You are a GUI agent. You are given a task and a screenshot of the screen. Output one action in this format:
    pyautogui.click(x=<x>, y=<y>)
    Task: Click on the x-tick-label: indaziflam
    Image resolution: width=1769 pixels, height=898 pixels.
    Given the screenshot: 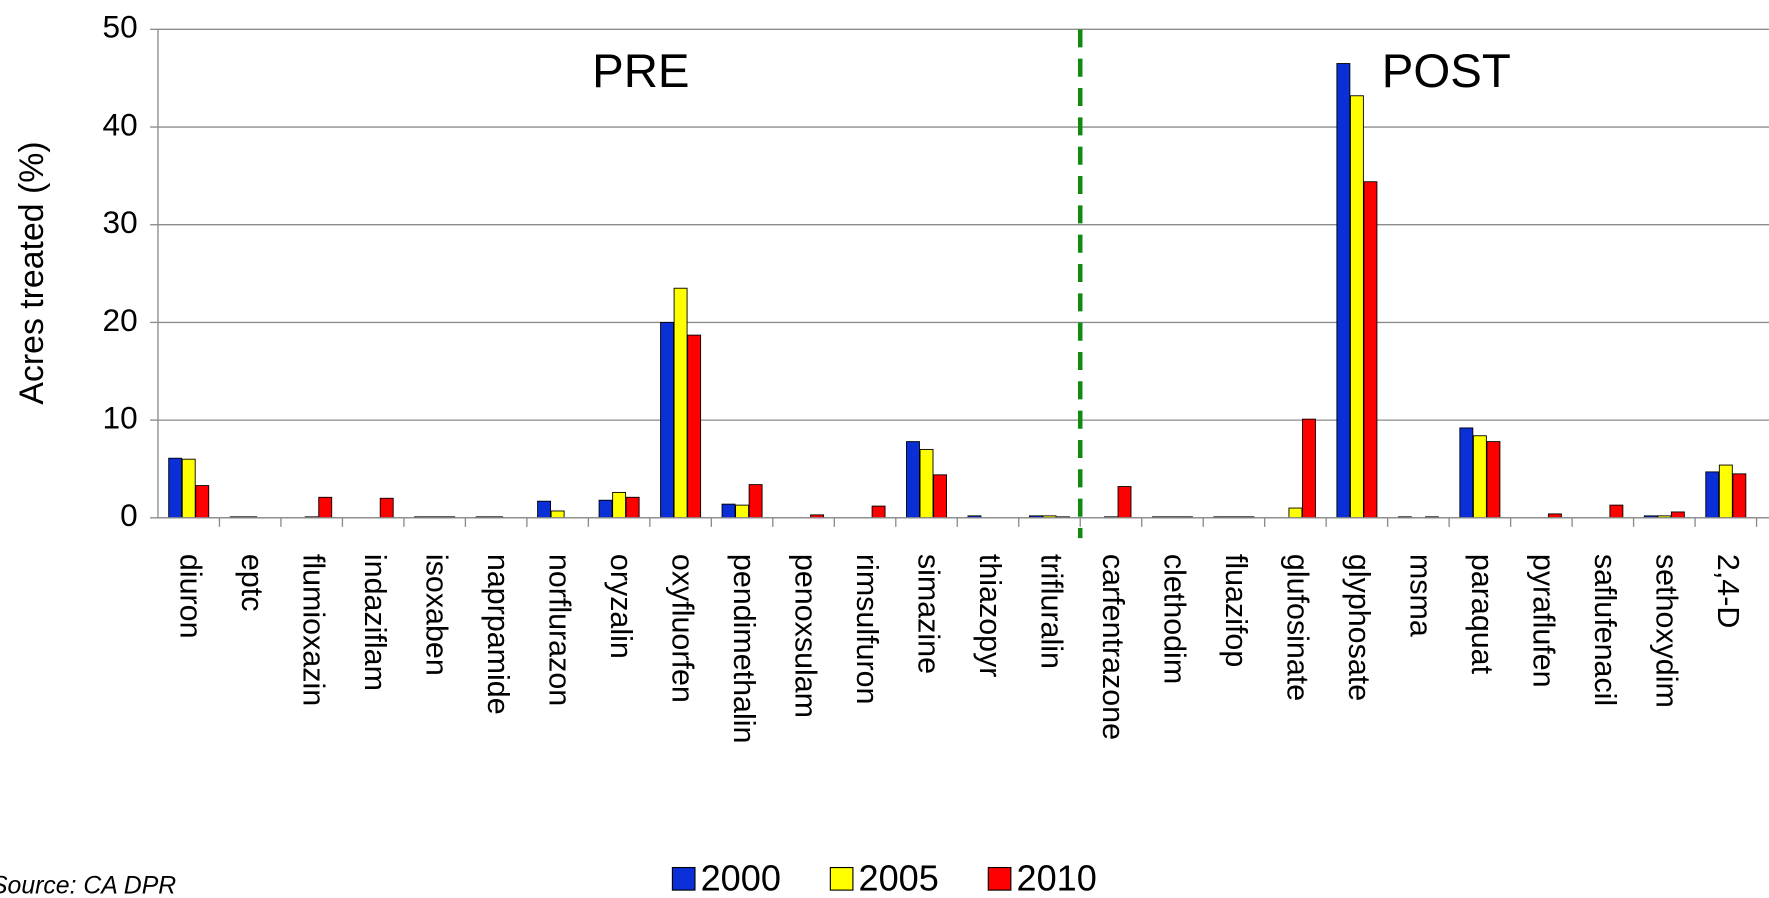 What is the action you would take?
    pyautogui.click(x=375, y=622)
    